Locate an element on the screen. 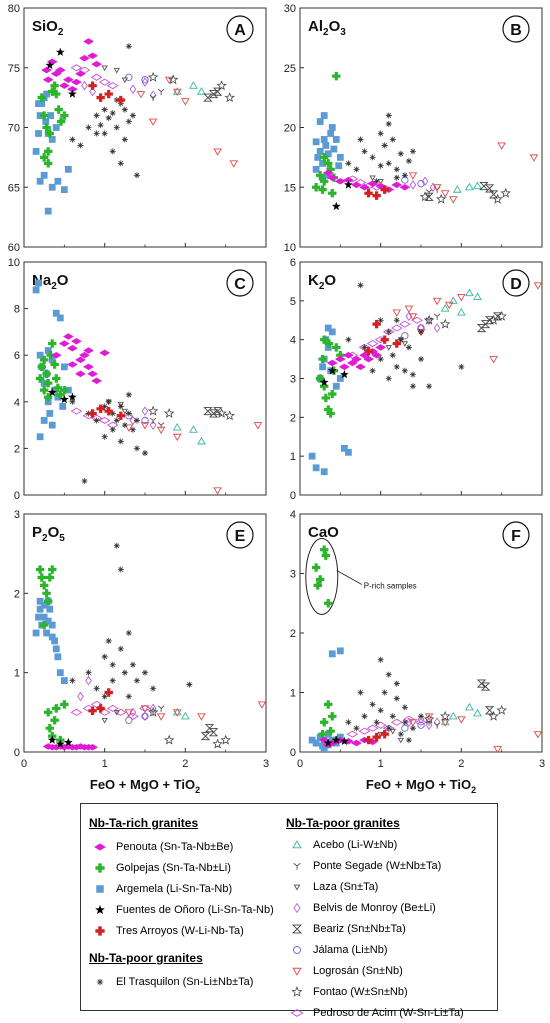 The width and height of the screenshot is (550, 1023). y-tick-label: 70 is located at coordinates (14, 129).